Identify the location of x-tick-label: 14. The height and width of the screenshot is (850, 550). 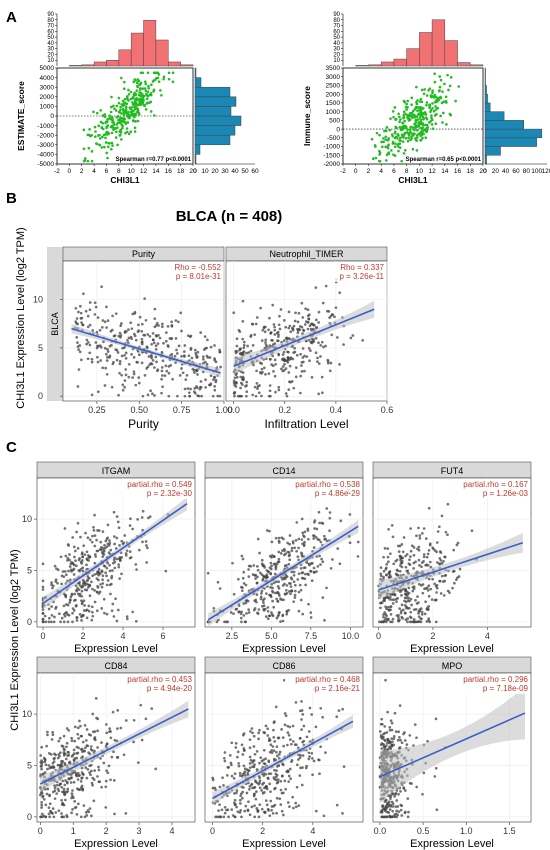
(156, 171).